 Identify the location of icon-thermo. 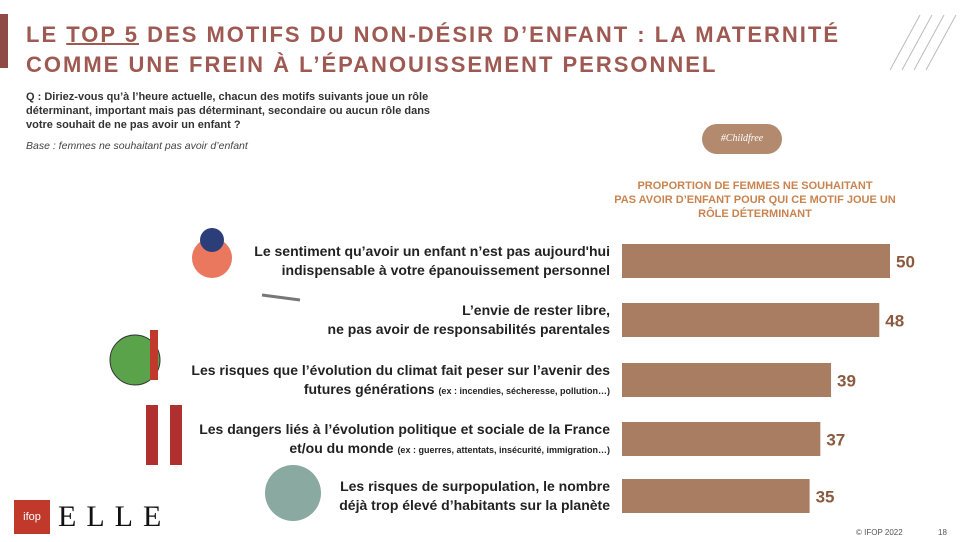
(154, 355).